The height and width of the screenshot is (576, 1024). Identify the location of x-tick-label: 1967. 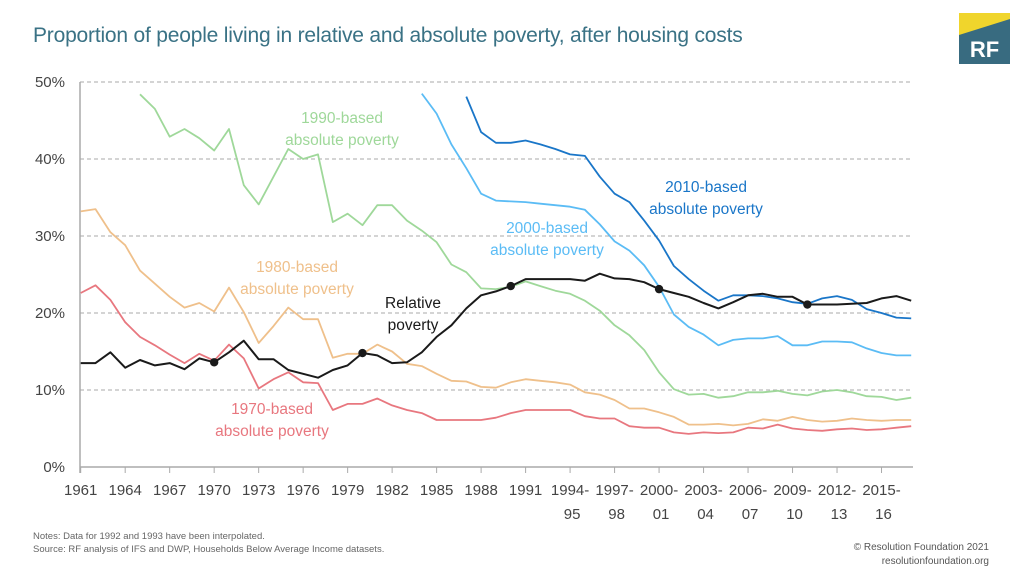
(169, 490).